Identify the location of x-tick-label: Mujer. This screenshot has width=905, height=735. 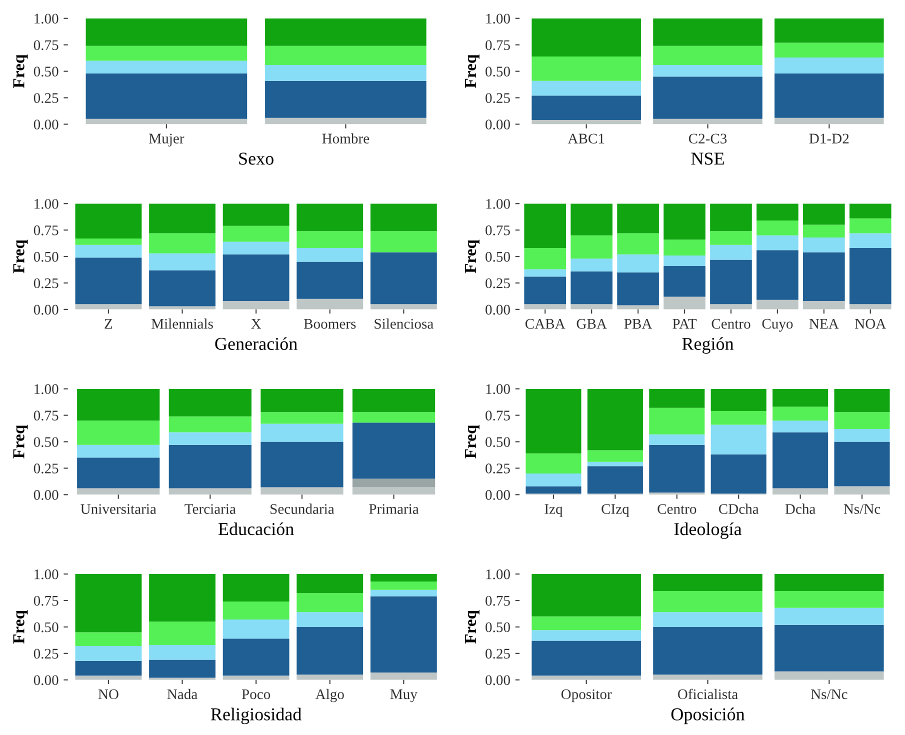
(166, 140).